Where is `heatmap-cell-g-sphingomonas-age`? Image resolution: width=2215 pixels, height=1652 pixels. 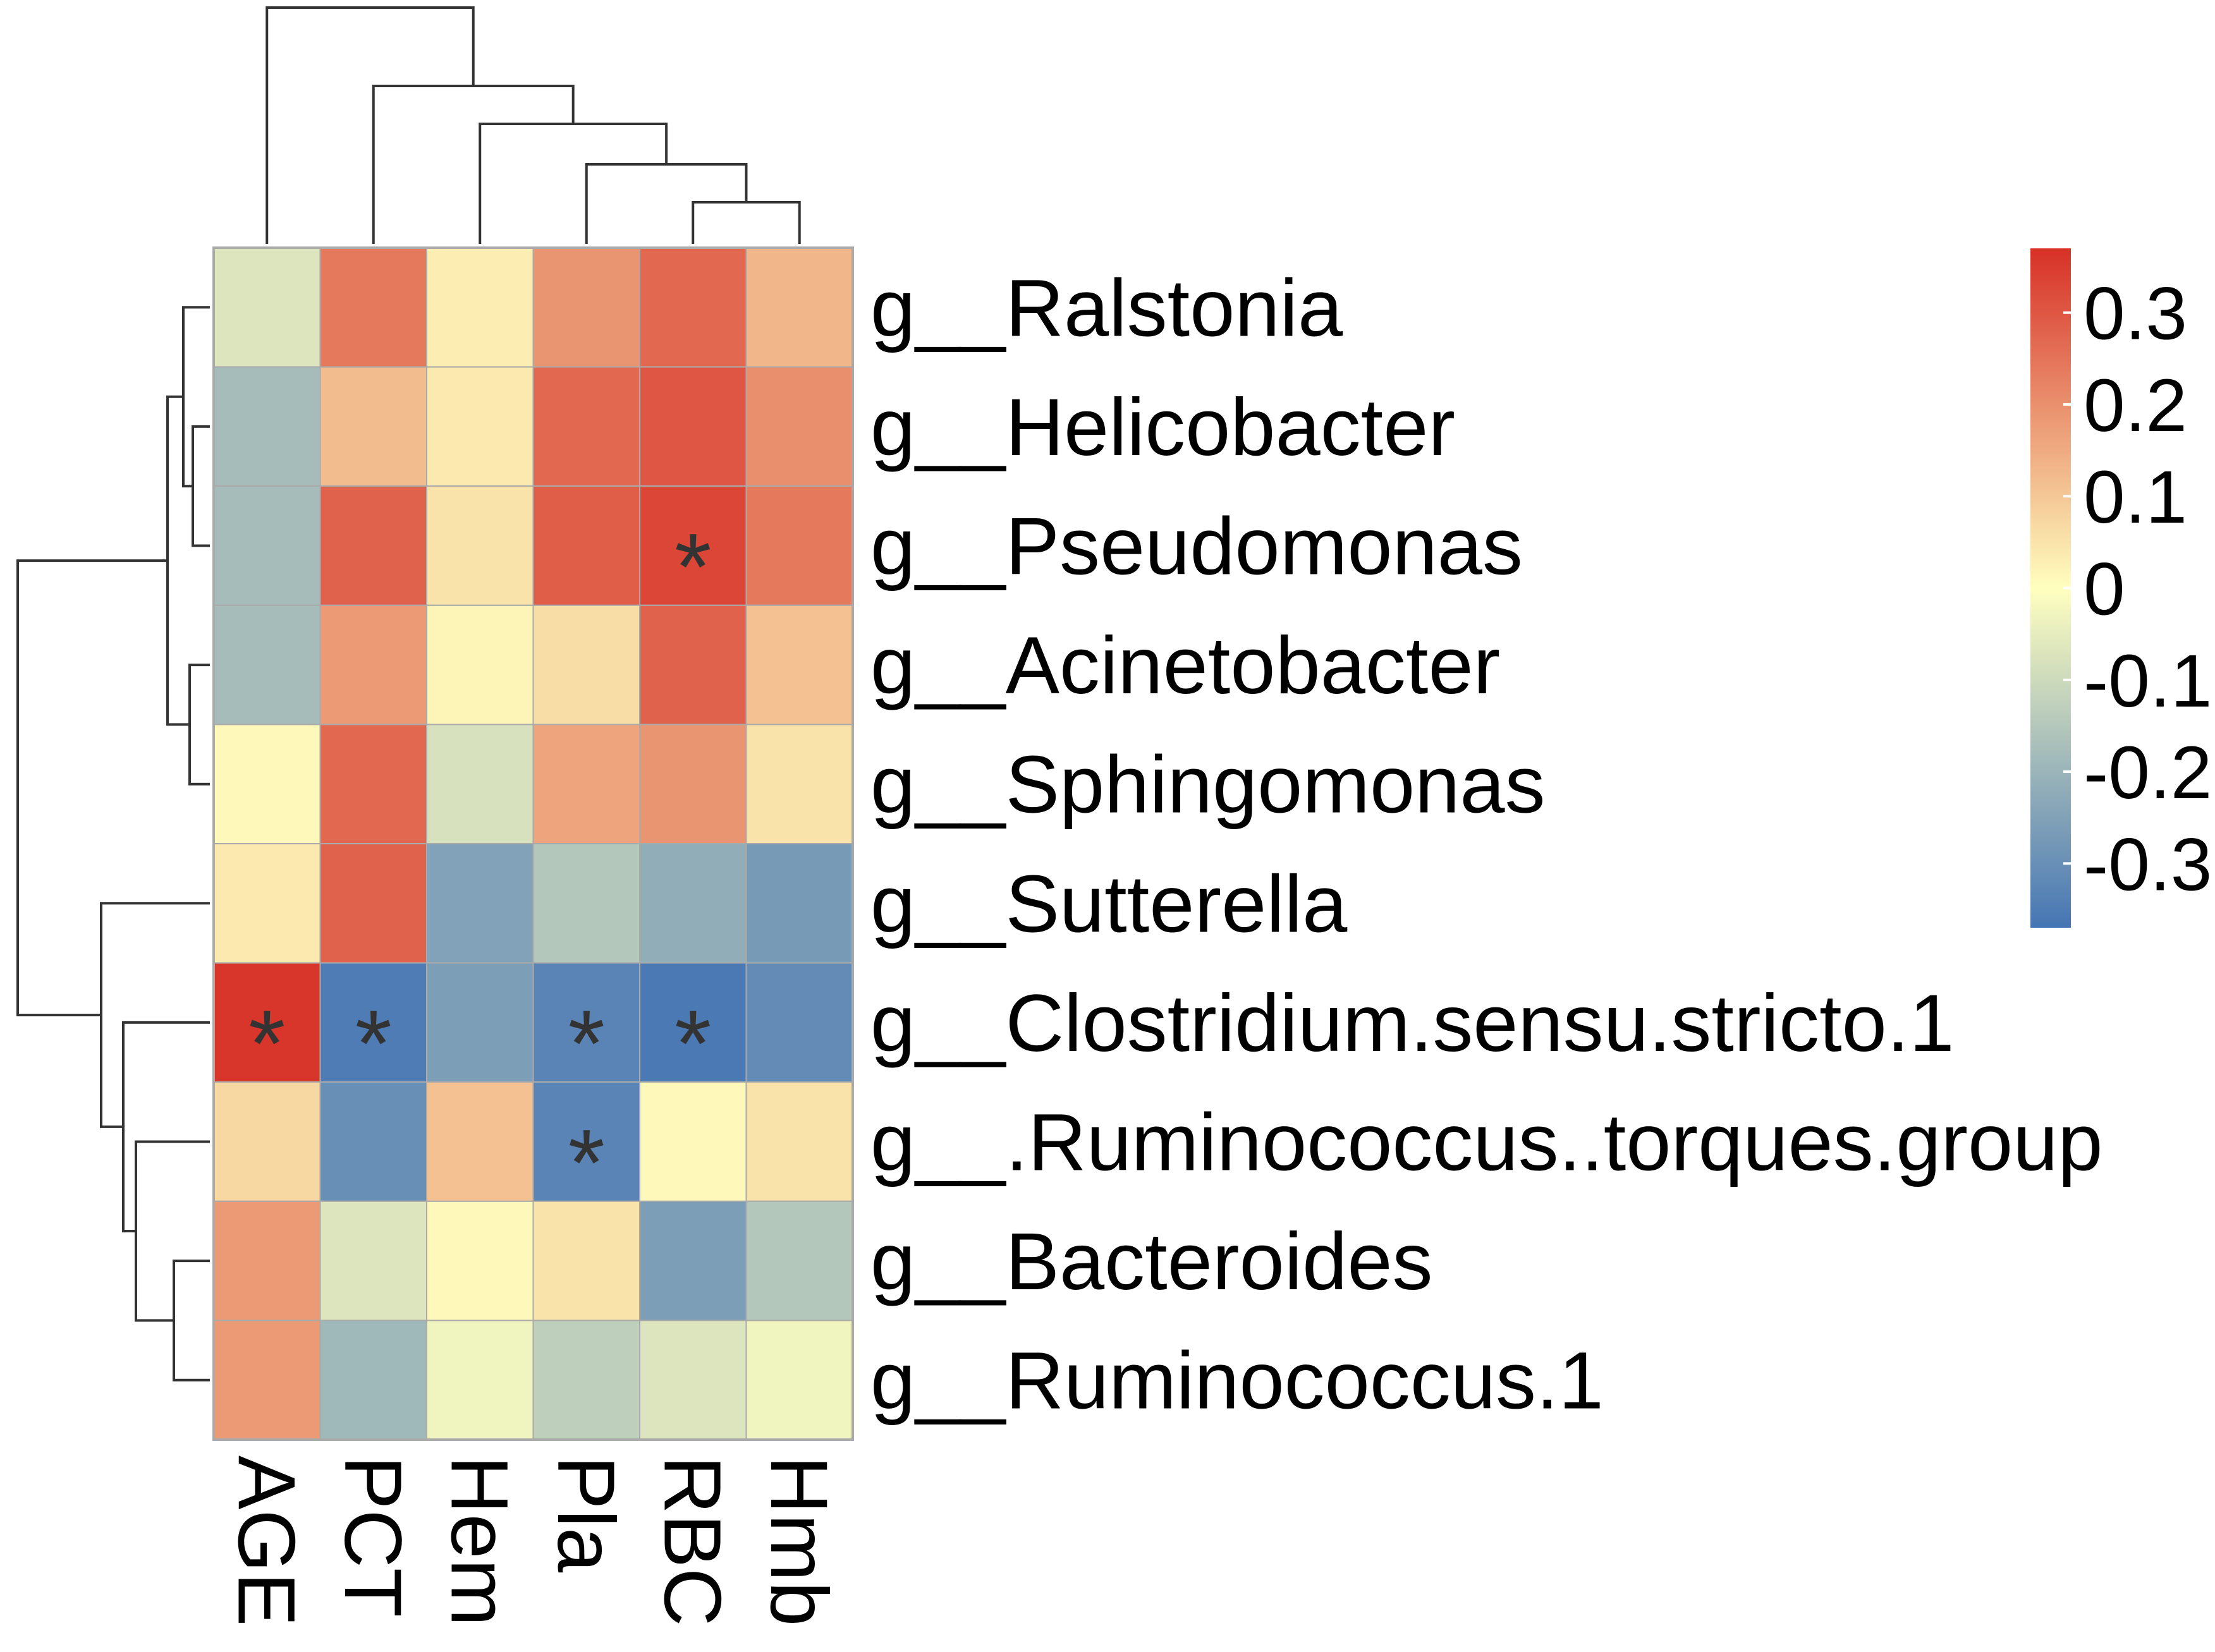
heatmap-cell-g-sphingomonas-age is located at coordinates (267, 784).